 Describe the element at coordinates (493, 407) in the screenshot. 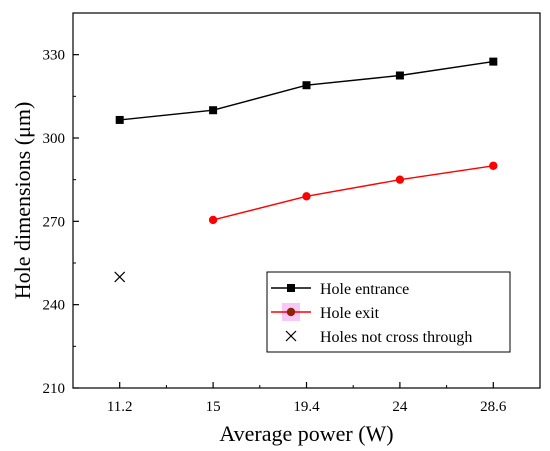

I see `x-tick-label-28.6: 28.6` at that location.